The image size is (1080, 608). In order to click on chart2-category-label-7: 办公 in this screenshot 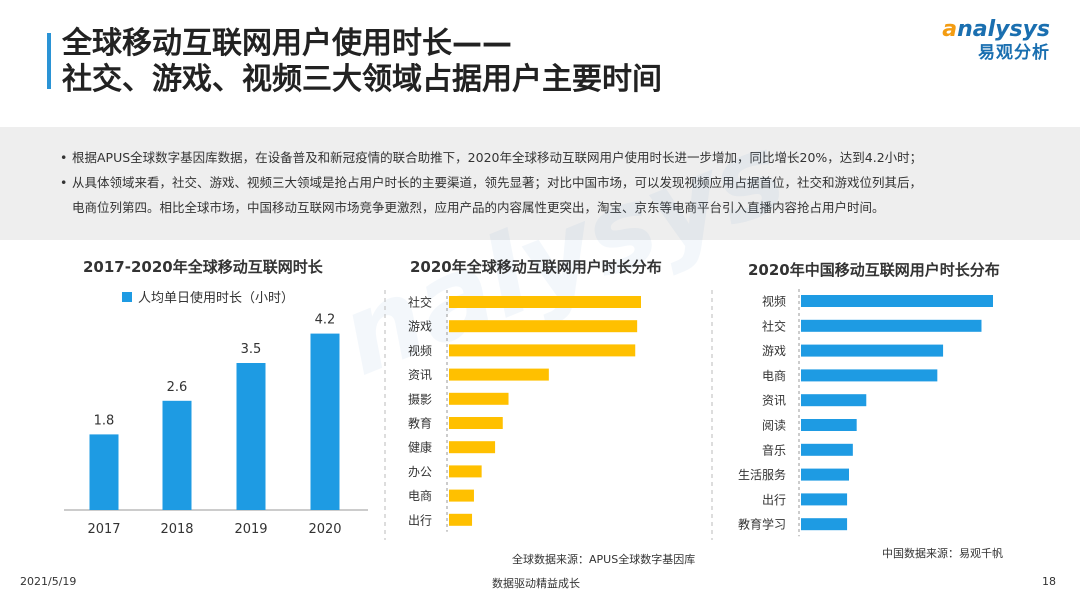, I will do `click(420, 471)`.